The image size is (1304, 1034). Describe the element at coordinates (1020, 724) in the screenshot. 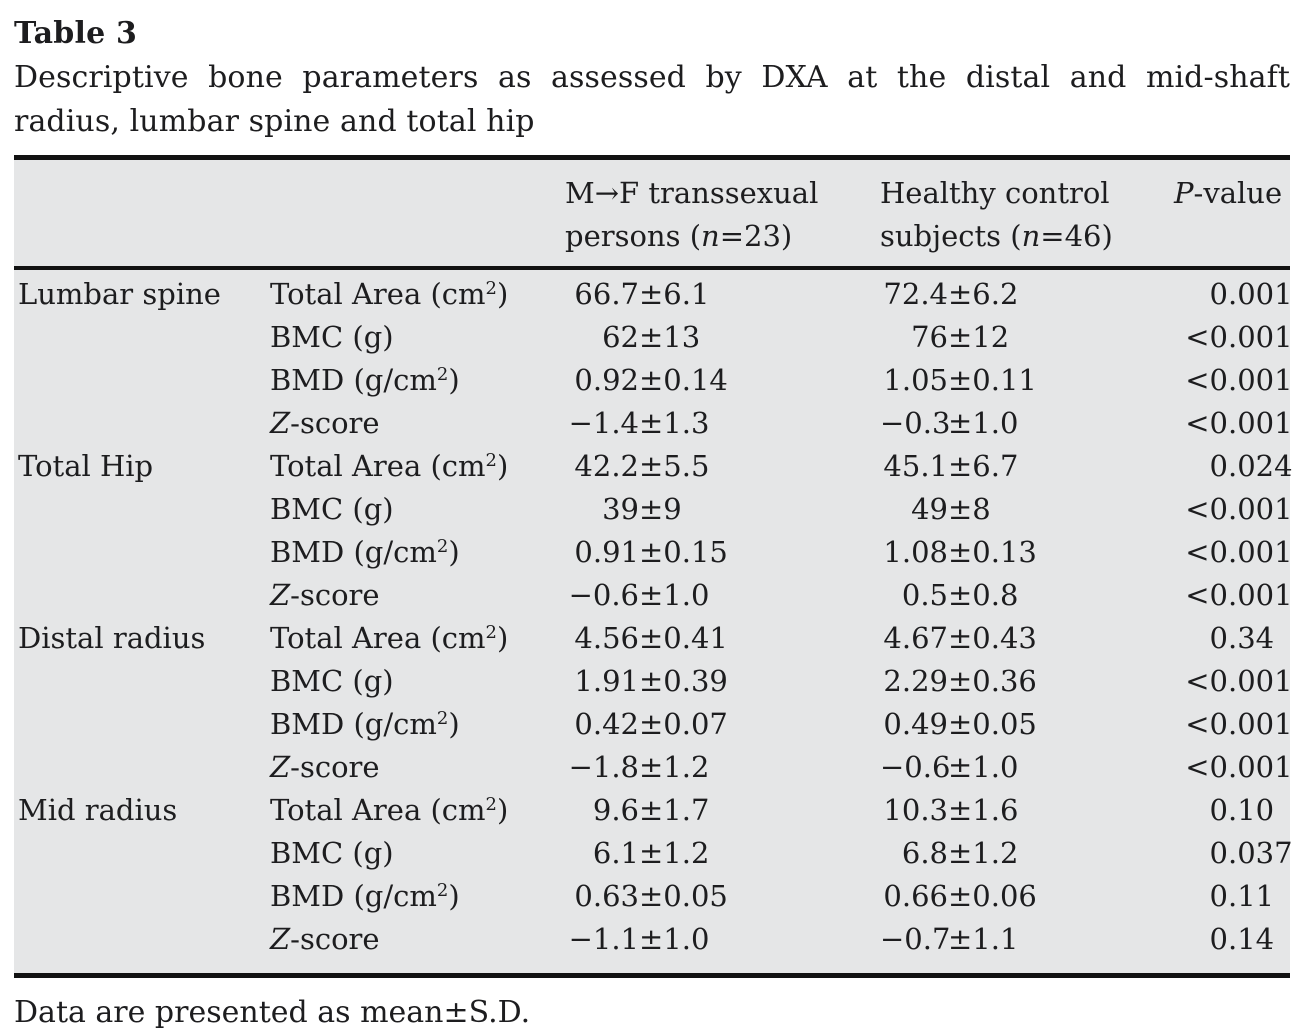

I see `cell-control-value: 0.49±0.05` at that location.